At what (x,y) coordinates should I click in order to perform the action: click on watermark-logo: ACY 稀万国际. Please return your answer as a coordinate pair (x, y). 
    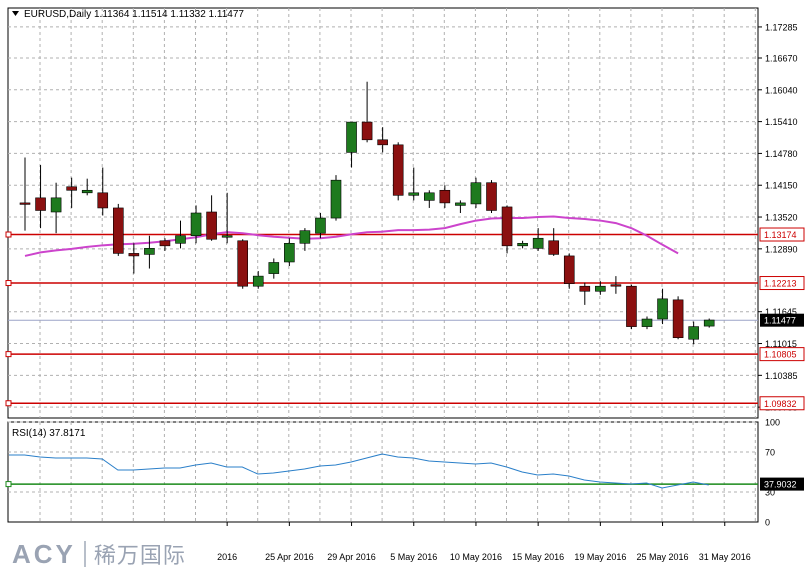
    Looking at the image, I should click on (99, 554).